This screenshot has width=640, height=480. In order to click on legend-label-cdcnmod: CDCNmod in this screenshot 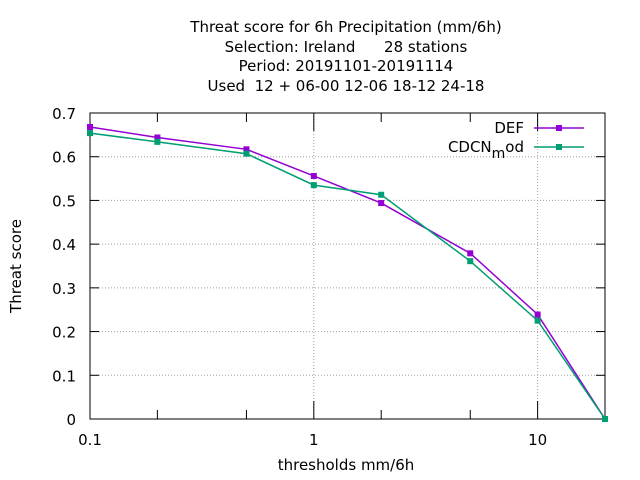, I will do `click(486, 150)`.